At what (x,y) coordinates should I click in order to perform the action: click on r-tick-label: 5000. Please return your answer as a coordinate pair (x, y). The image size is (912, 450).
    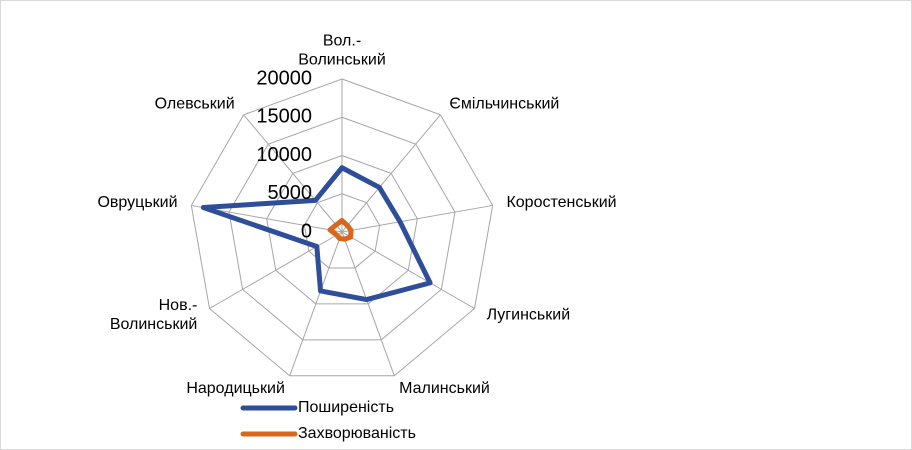
    Looking at the image, I should click on (290, 193).